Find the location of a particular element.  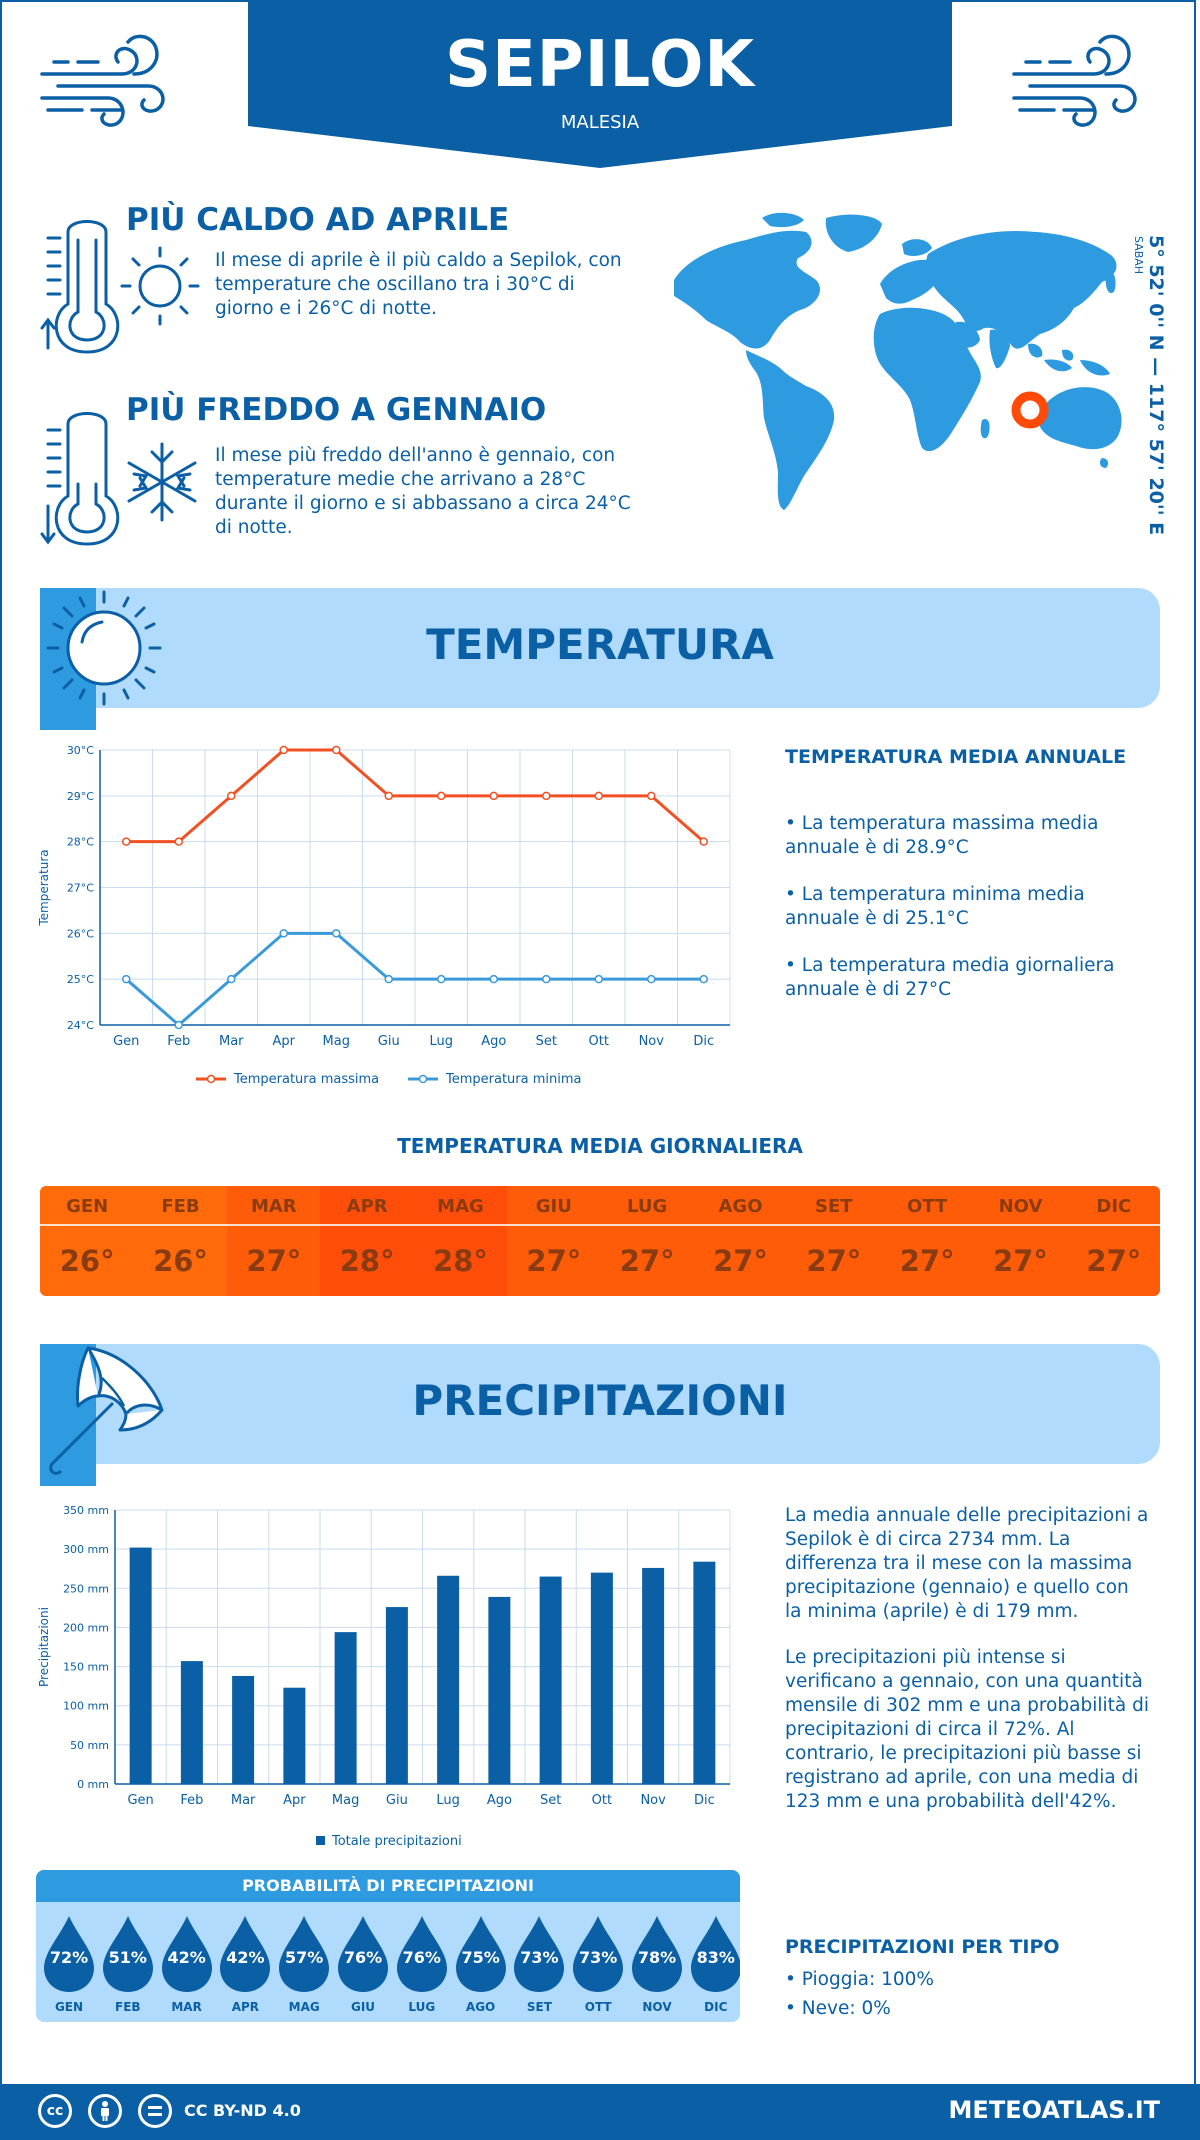

y-tick-label: 350 mm is located at coordinates (86, 1510).